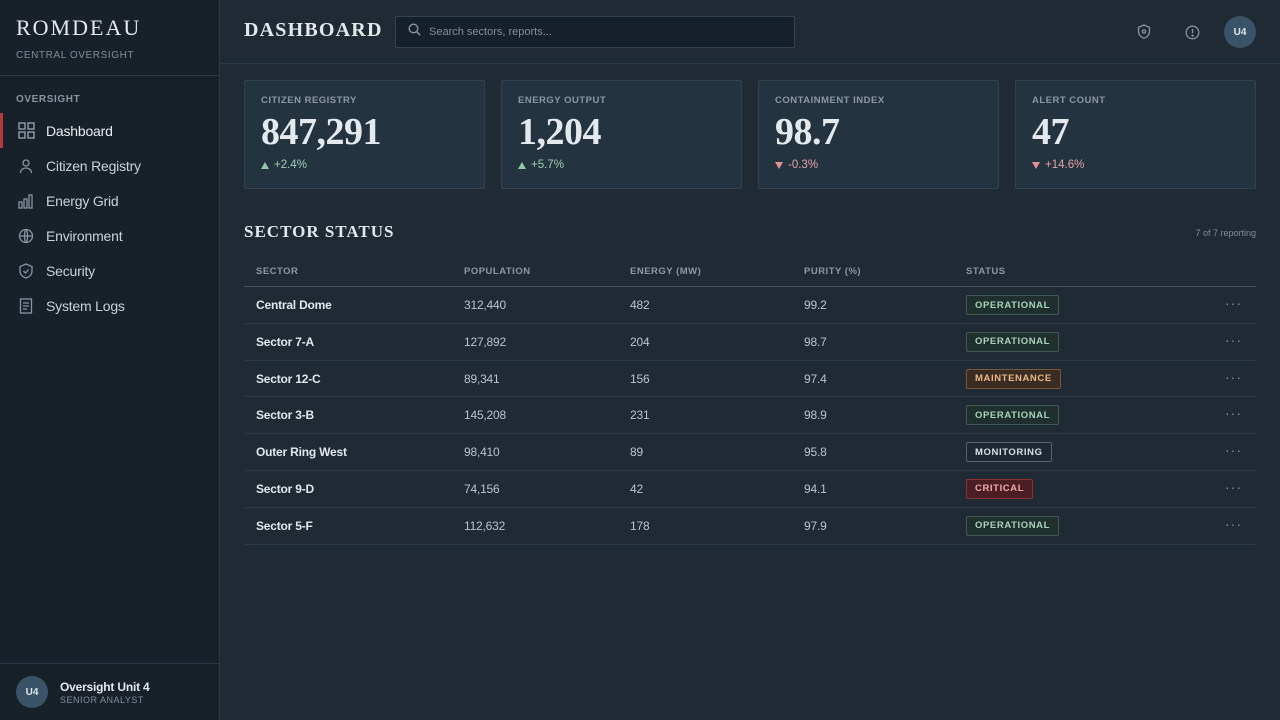 Image resolution: width=1280 pixels, height=720 pixels. What do you see at coordinates (640, 525) in the screenshot?
I see `cell-energy: 178` at bounding box center [640, 525].